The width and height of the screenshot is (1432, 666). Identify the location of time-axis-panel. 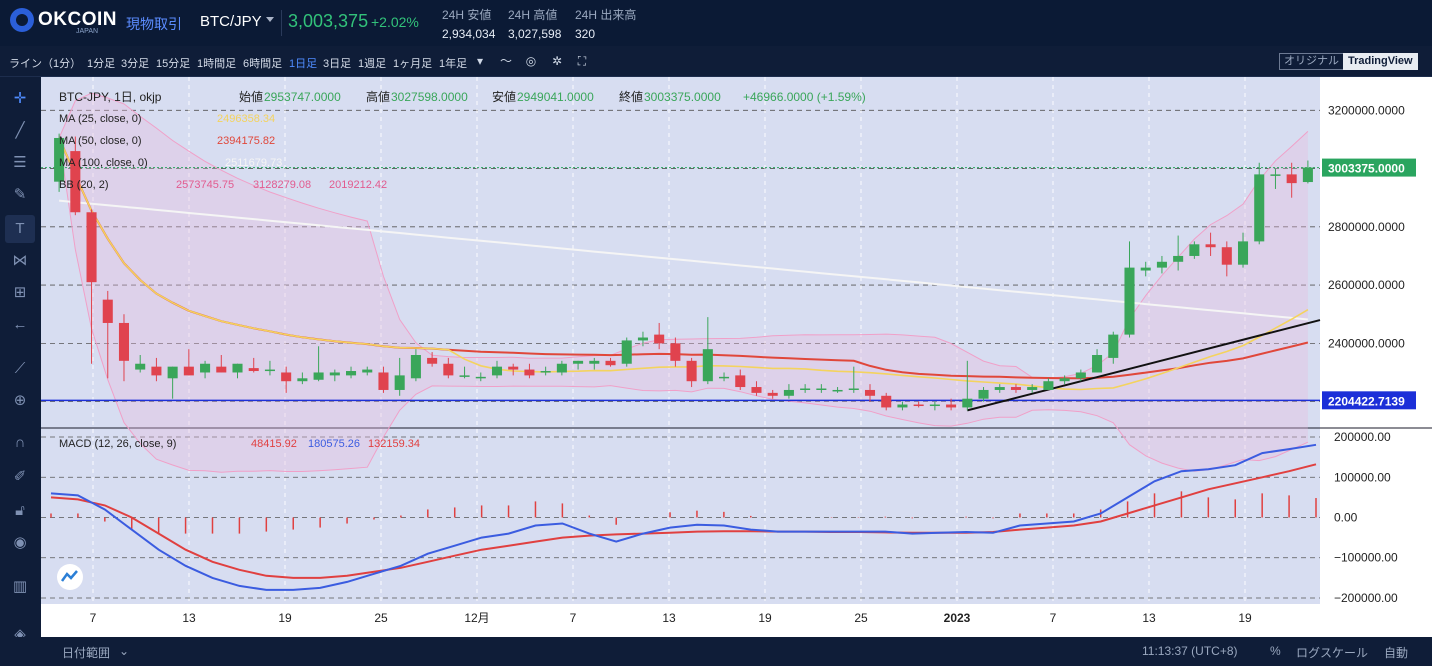
(680, 620).